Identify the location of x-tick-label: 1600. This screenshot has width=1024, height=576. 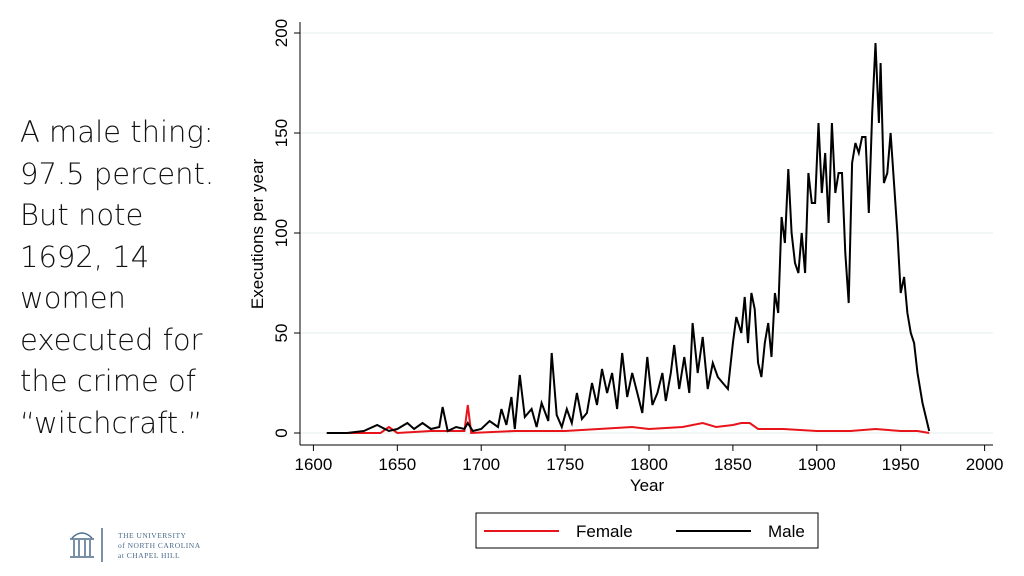
(314, 464).